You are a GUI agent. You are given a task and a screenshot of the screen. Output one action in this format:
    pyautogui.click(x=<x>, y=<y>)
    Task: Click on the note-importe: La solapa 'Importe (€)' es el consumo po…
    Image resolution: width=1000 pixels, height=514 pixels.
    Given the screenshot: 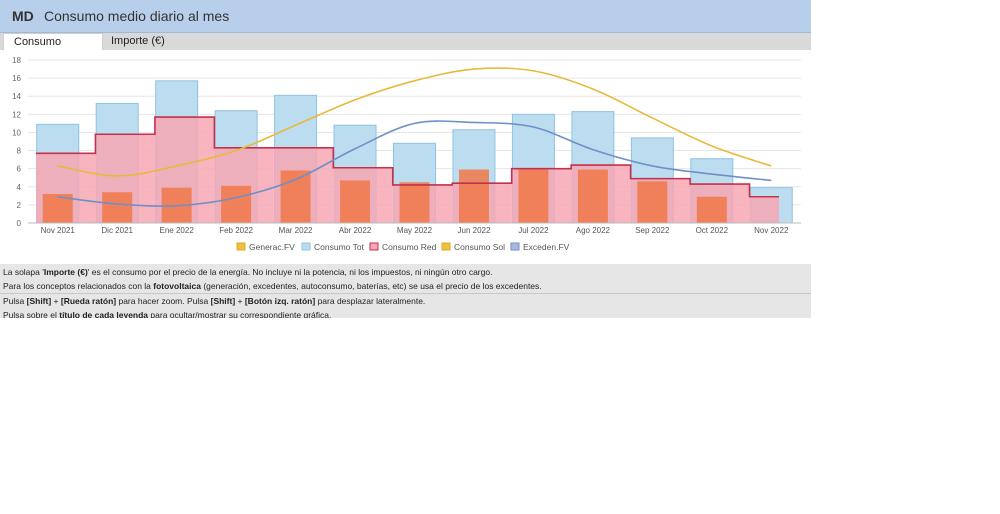 What is the action you would take?
    pyautogui.click(x=247, y=272)
    